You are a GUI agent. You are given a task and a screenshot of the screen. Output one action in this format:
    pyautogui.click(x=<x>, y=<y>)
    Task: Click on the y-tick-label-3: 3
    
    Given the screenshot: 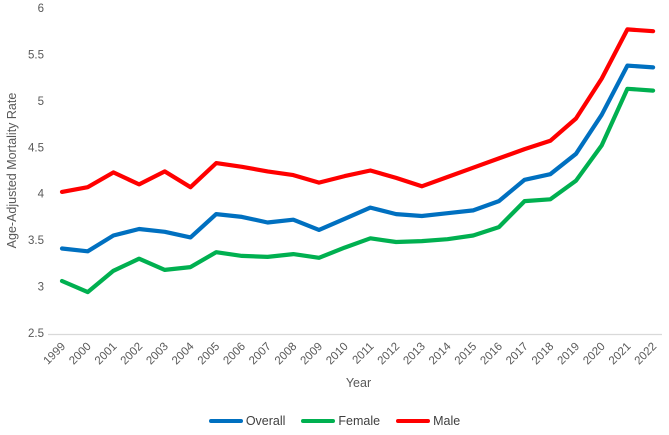 What is the action you would take?
    pyautogui.click(x=41, y=288)
    